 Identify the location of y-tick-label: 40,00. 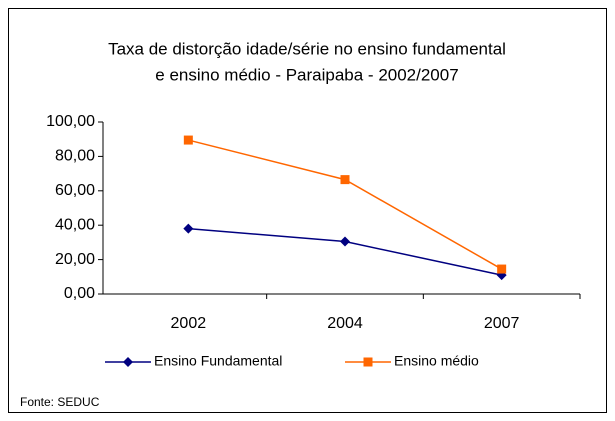
(75, 224).